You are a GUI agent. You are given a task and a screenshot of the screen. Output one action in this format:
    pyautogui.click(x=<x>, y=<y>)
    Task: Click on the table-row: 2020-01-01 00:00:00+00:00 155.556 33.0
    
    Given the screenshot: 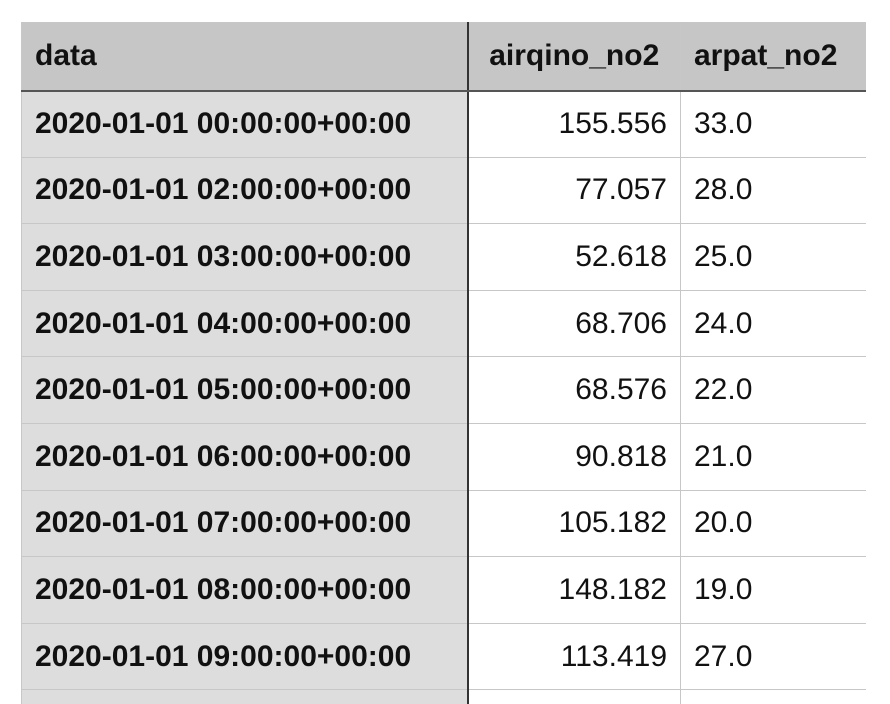 What is the action you would take?
    pyautogui.click(x=443, y=124)
    